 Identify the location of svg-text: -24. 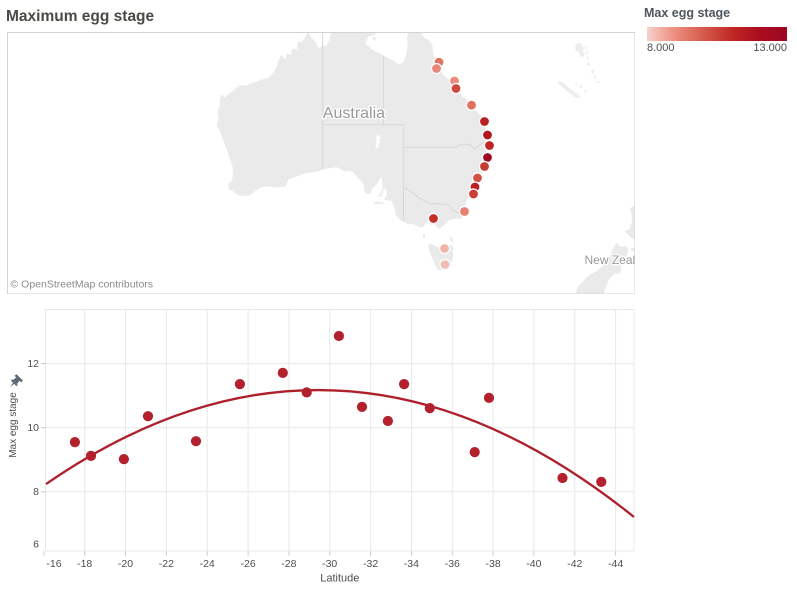
(207, 564).